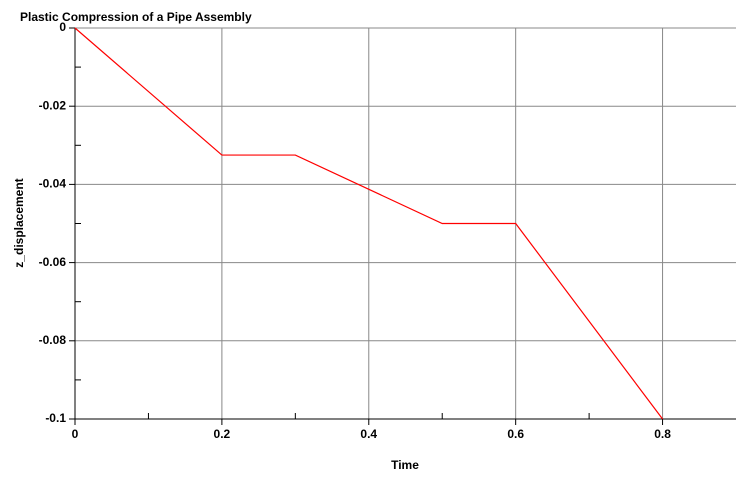 This screenshot has width=751, height=496. What do you see at coordinates (53, 184) in the screenshot?
I see `y-tick-label: -0.04` at bounding box center [53, 184].